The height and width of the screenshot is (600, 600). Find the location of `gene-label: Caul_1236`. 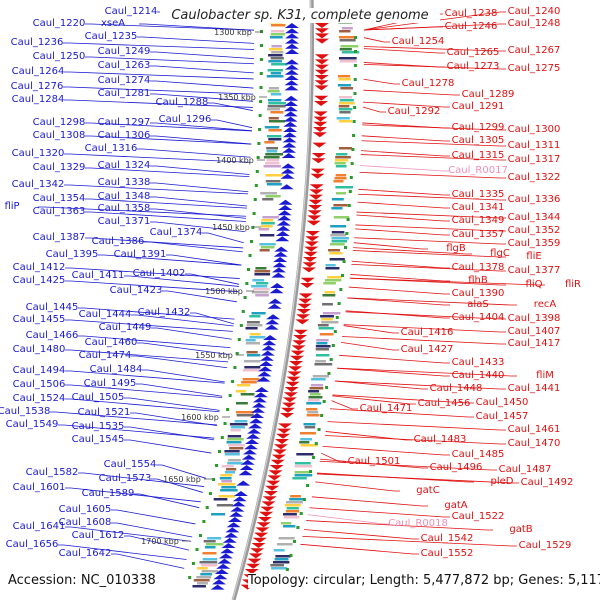

gene-label: Caul_1236 is located at coordinates (37, 42).